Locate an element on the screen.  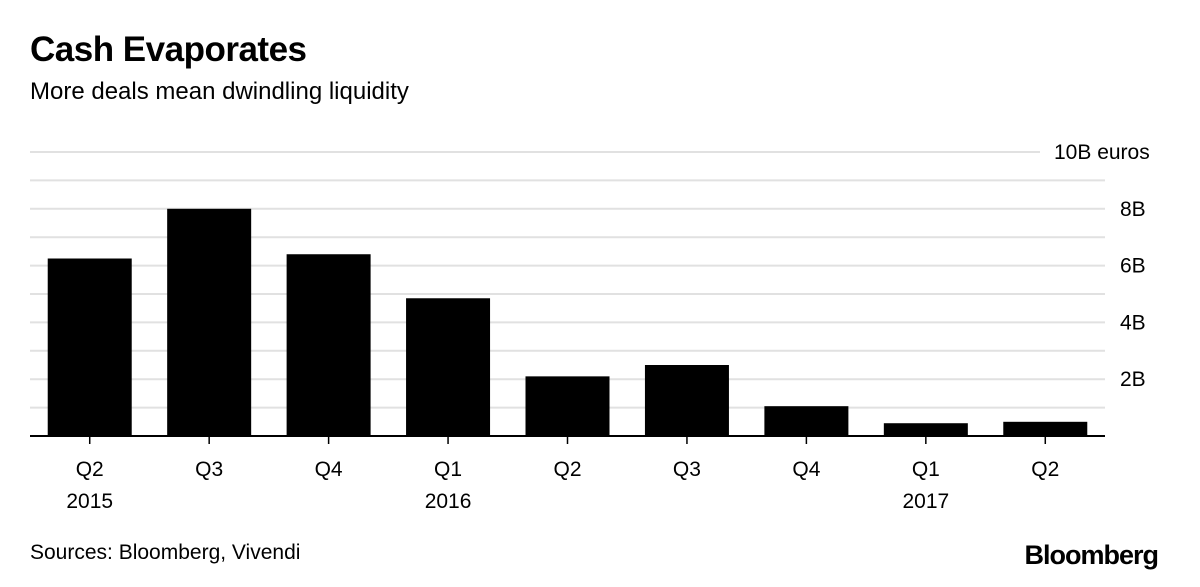
y-tick-label: 2B is located at coordinates (1133, 379).